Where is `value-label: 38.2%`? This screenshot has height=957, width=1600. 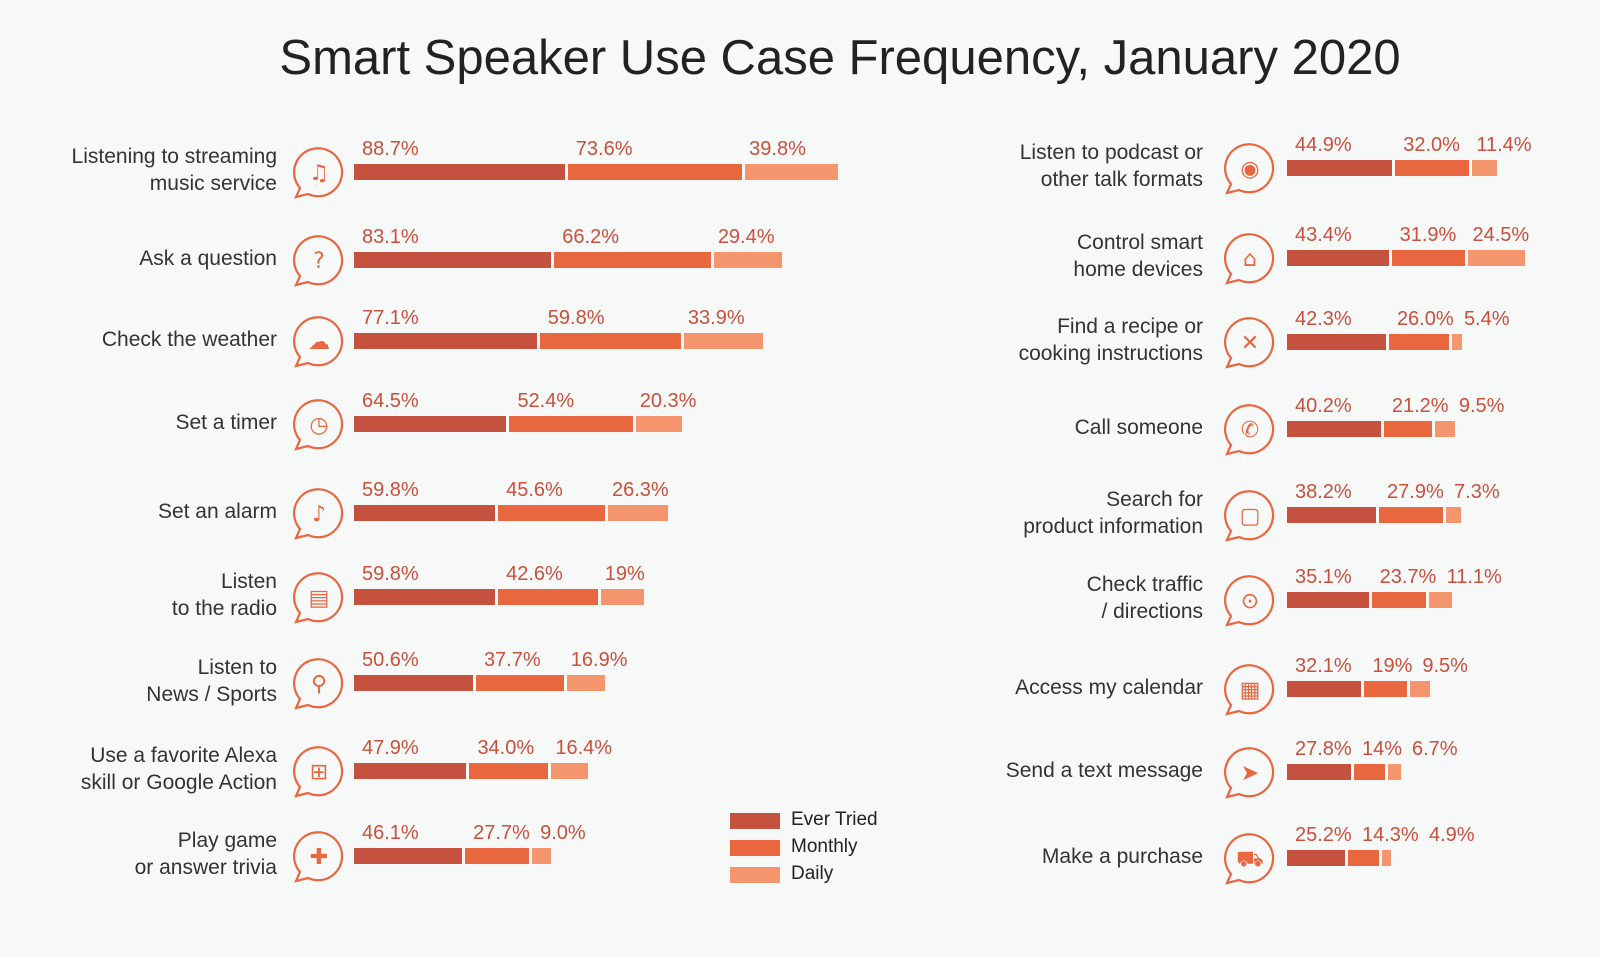 value-label: 38.2% is located at coordinates (1323, 492).